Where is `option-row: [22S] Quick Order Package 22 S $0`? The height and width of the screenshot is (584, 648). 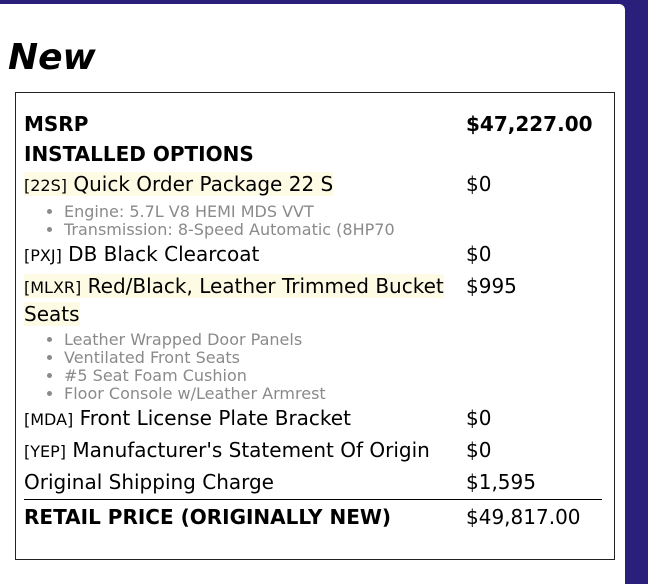 option-row: [22S] Quick Order Package 22 S $0 is located at coordinates (315, 185).